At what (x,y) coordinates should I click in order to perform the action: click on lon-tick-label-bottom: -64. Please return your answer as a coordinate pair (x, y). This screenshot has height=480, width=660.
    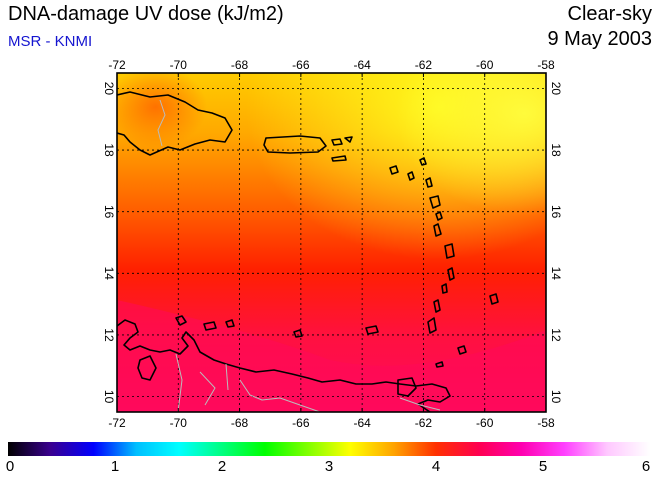
    Looking at the image, I should click on (362, 423).